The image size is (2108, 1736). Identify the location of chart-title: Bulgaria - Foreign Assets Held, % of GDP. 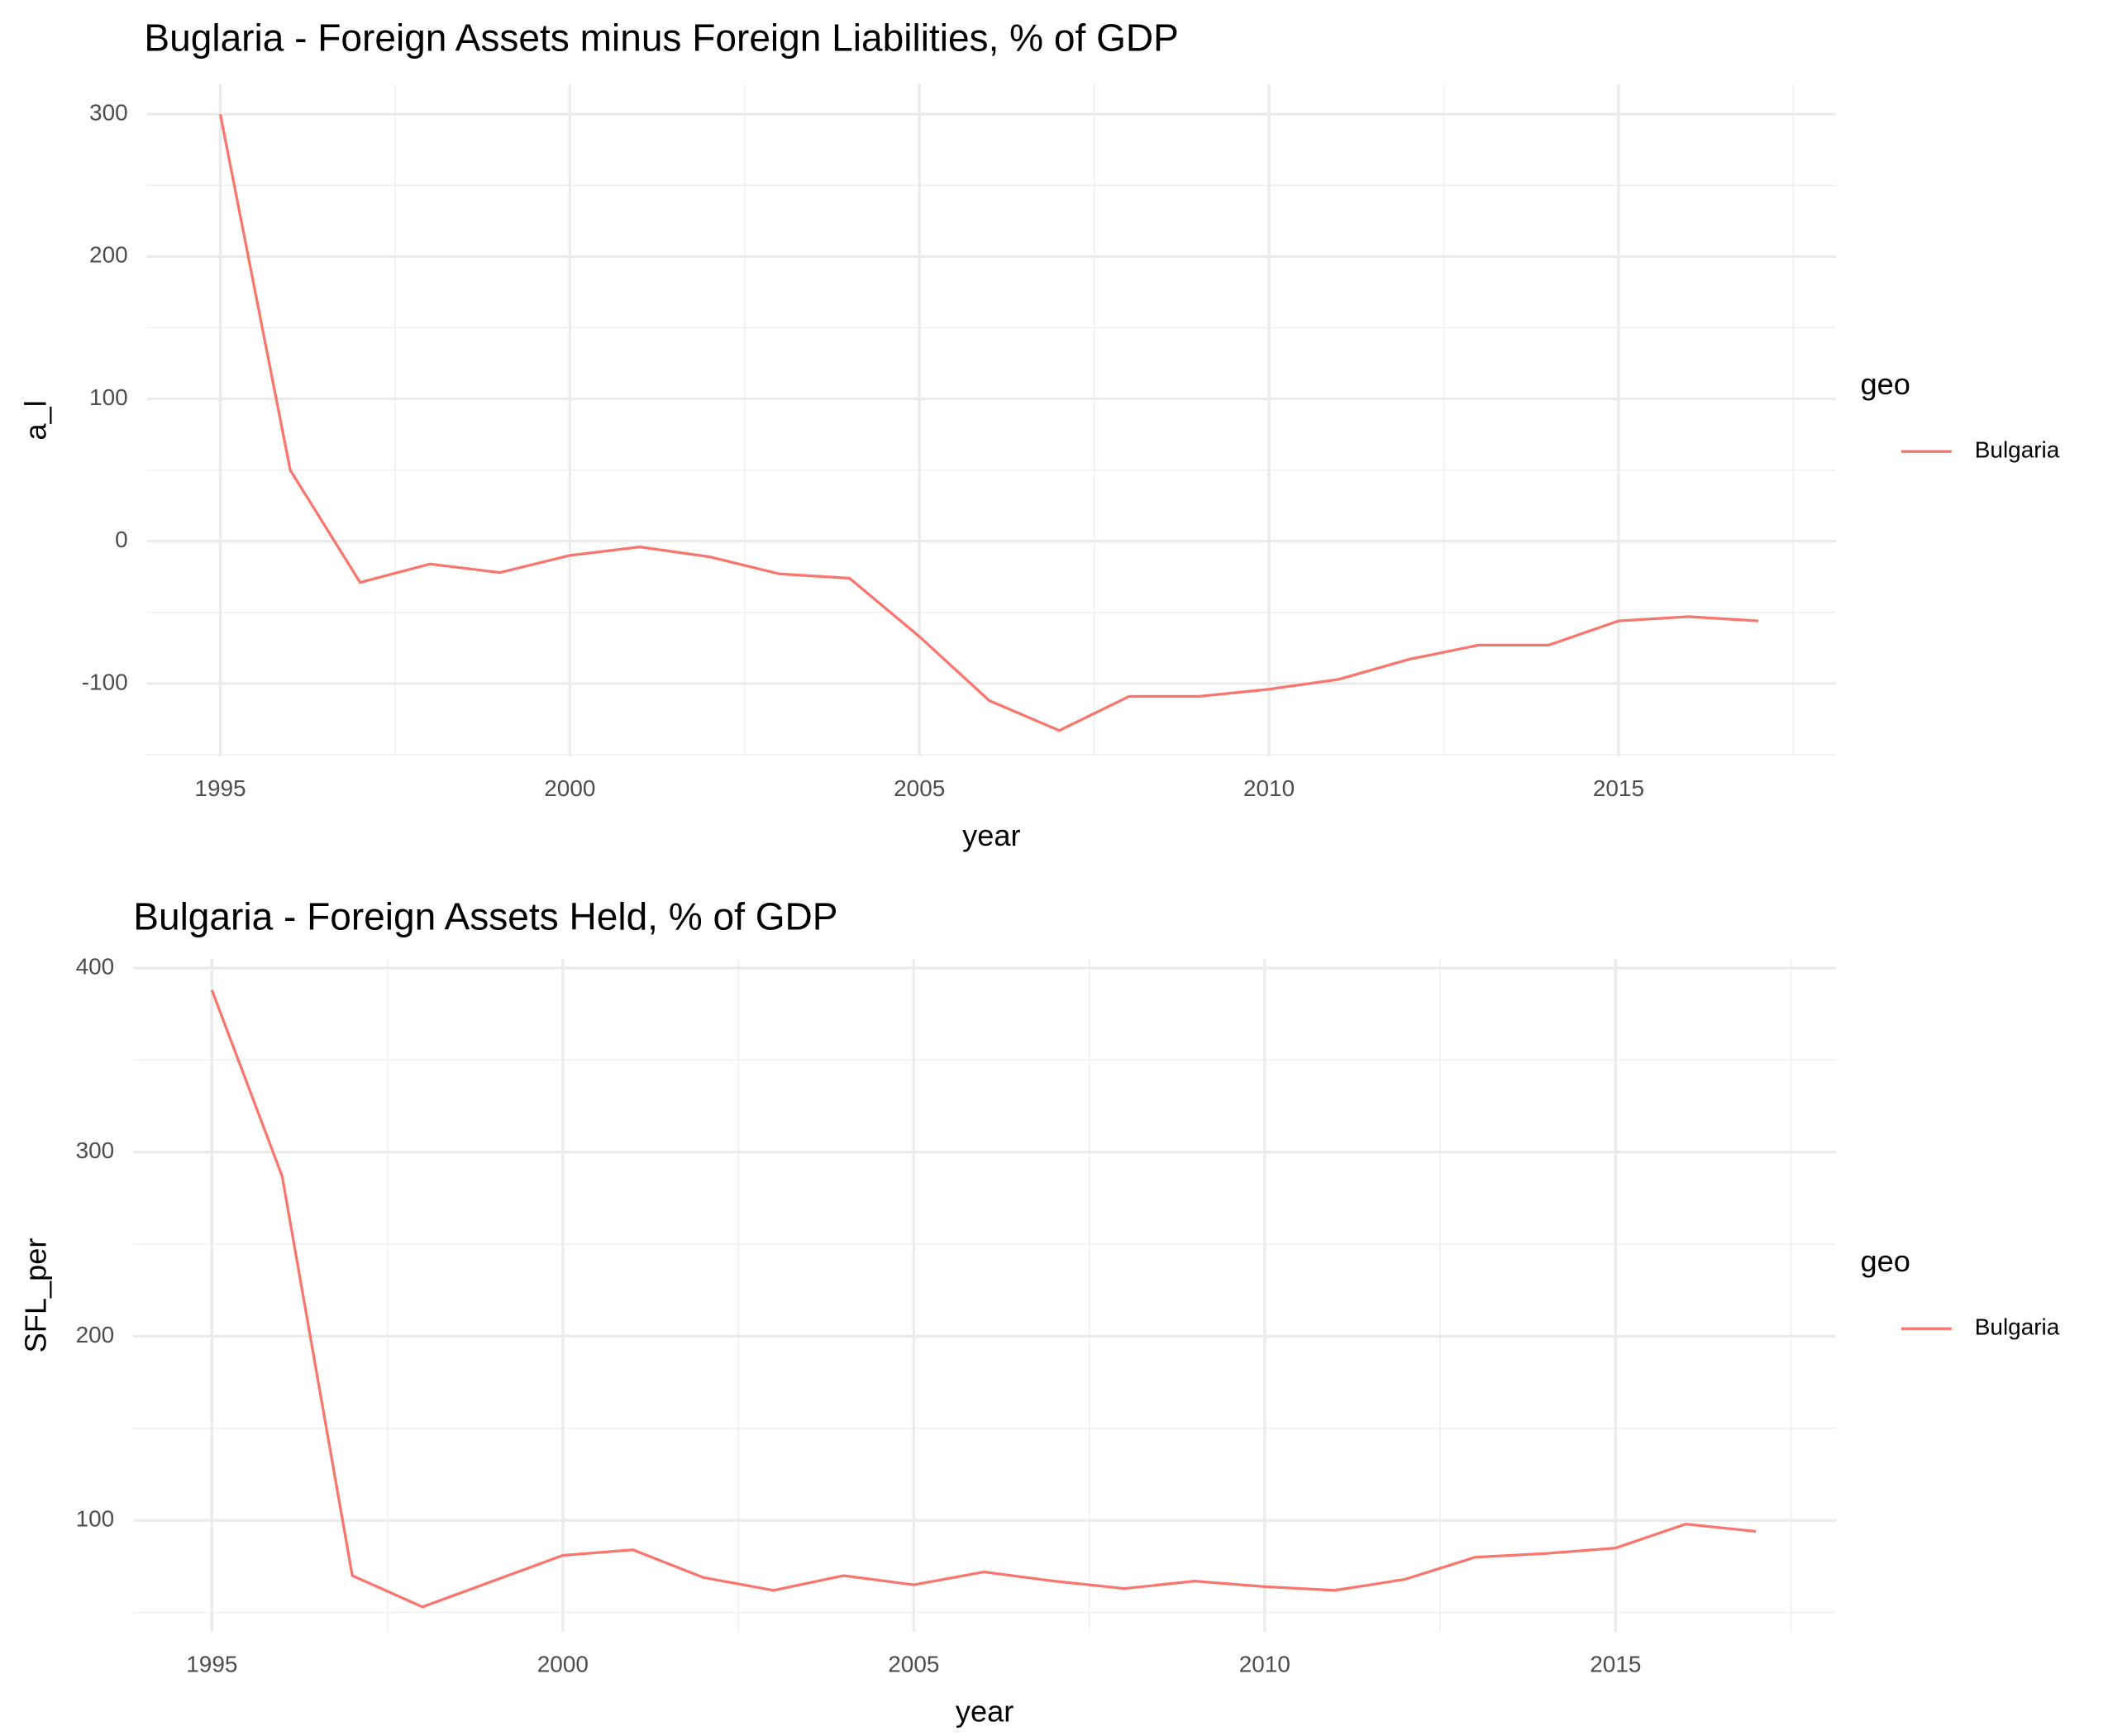
(485, 915).